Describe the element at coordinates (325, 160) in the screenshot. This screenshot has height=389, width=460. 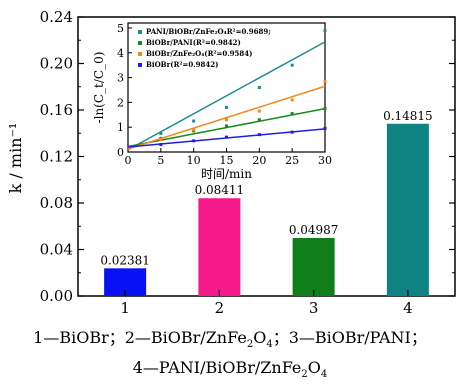
I see `inset-x-tick-label: 30` at that location.